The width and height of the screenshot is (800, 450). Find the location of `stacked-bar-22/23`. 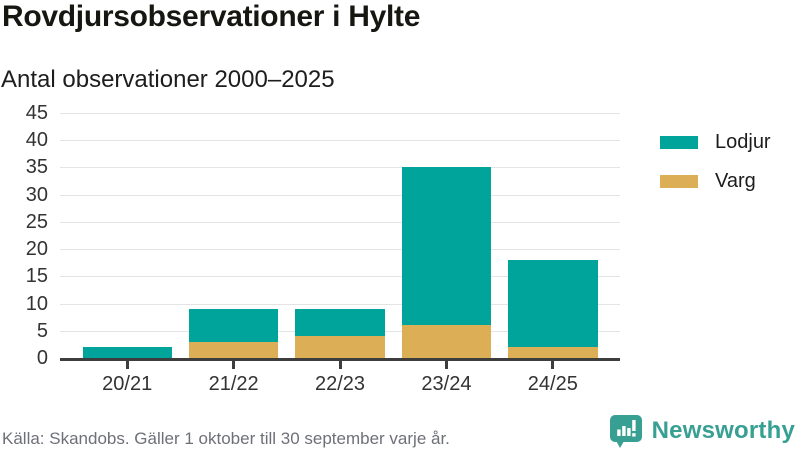

stacked-bar-22/23 is located at coordinates (340, 235).